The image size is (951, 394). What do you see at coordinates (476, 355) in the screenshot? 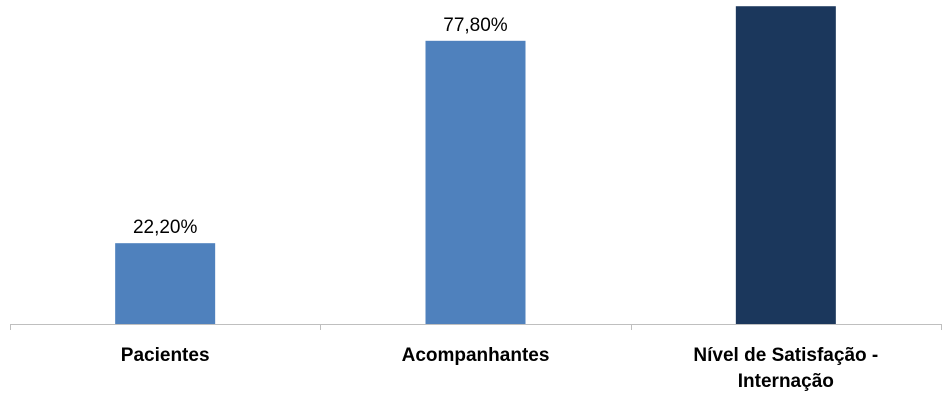
I see `category-label: Acompanhantes` at bounding box center [476, 355].